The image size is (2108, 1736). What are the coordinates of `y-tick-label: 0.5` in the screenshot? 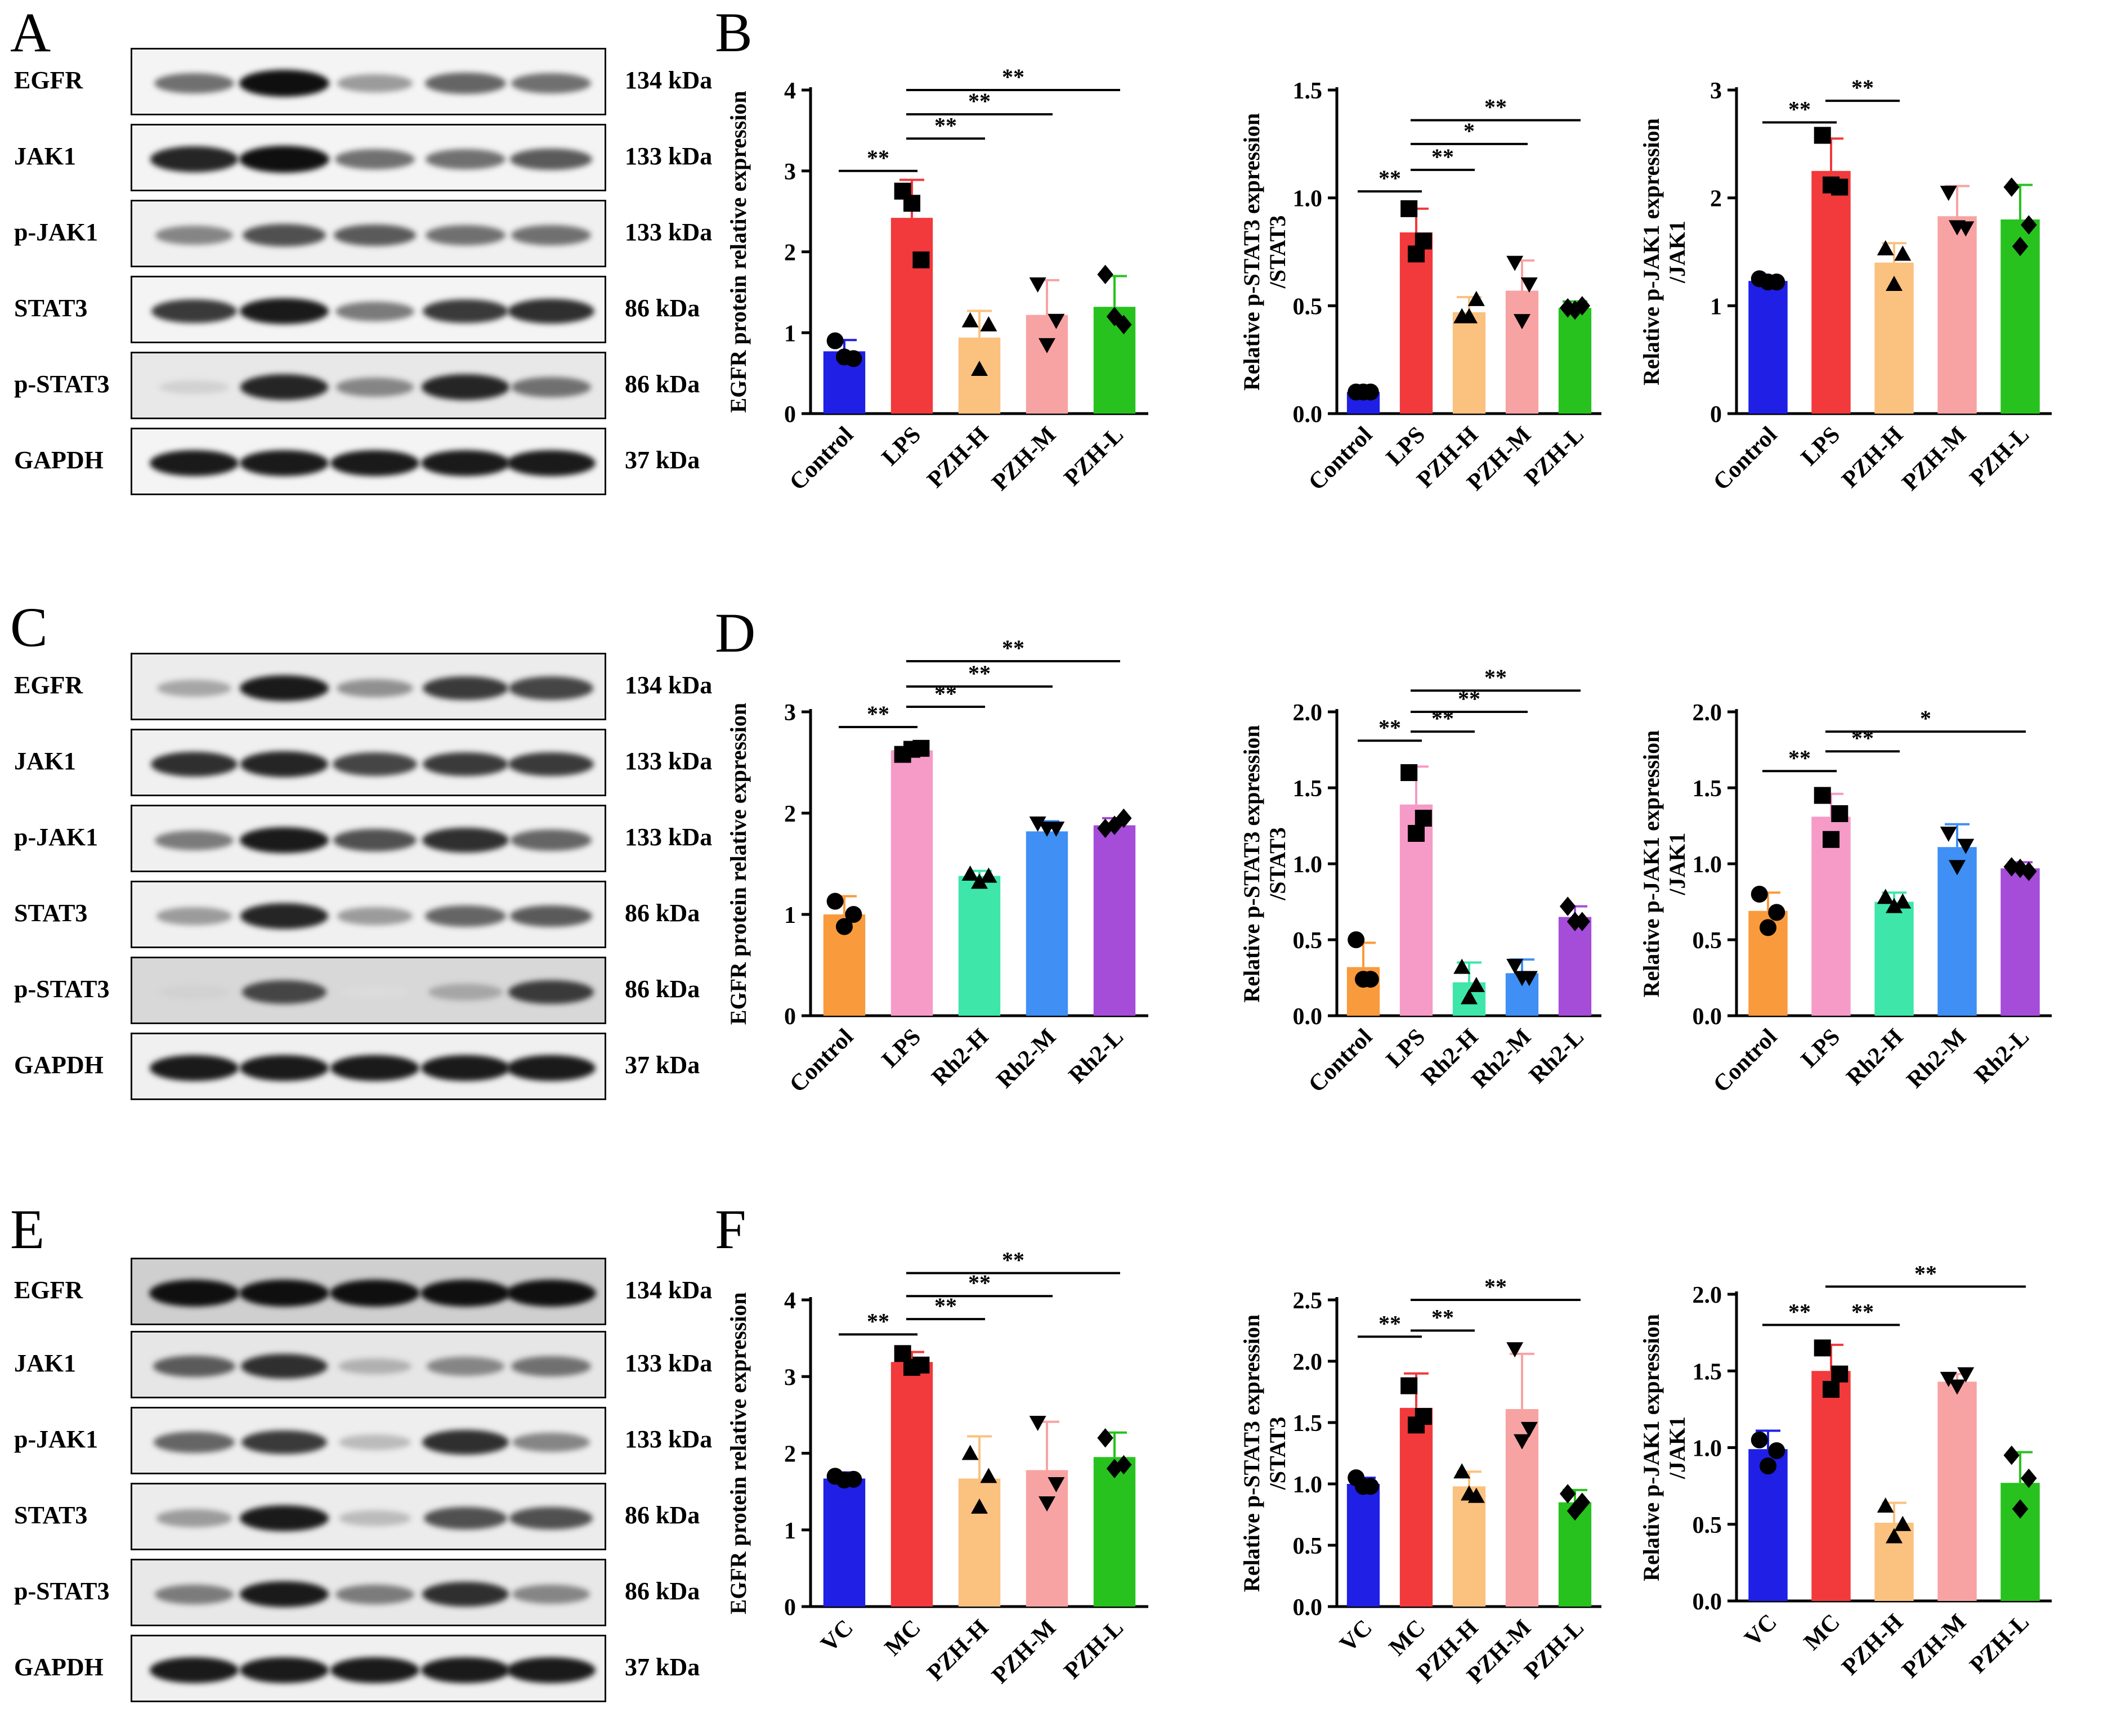 It's located at (1308, 941).